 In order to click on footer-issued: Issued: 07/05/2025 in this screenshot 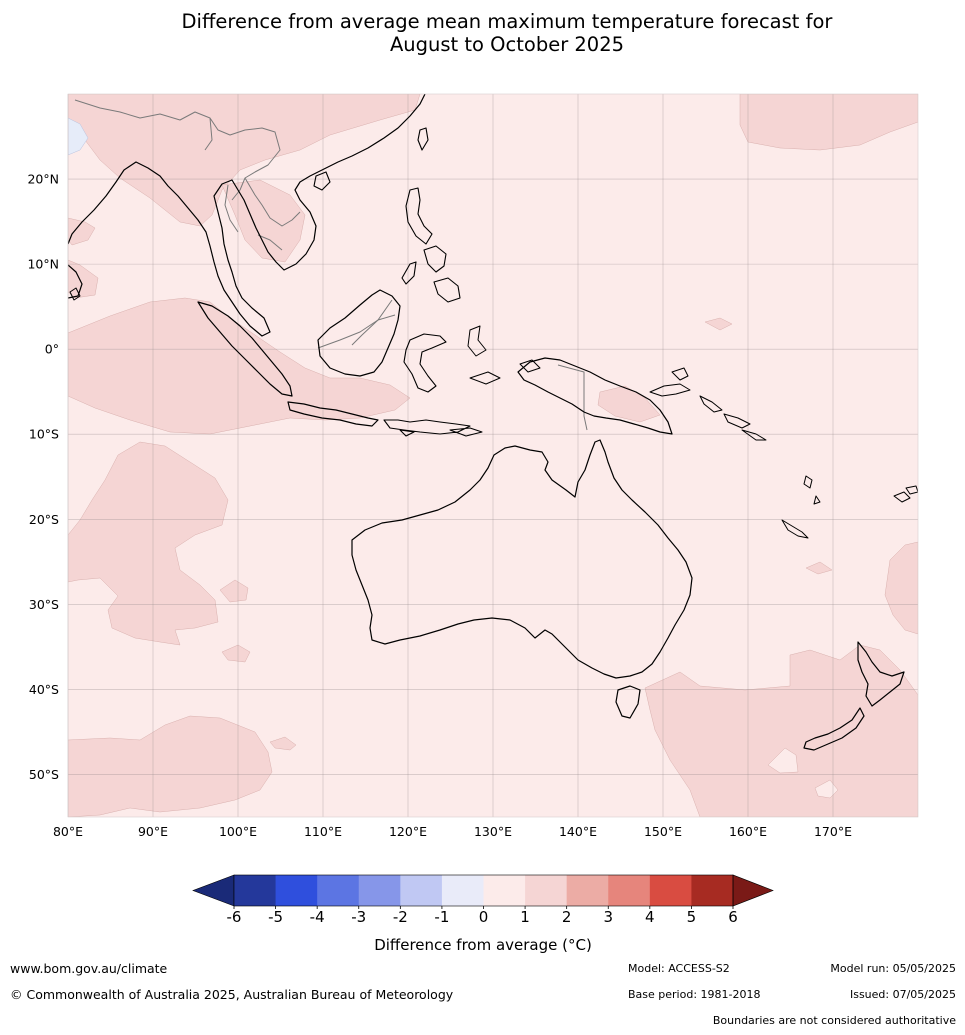, I will do `click(902, 994)`.